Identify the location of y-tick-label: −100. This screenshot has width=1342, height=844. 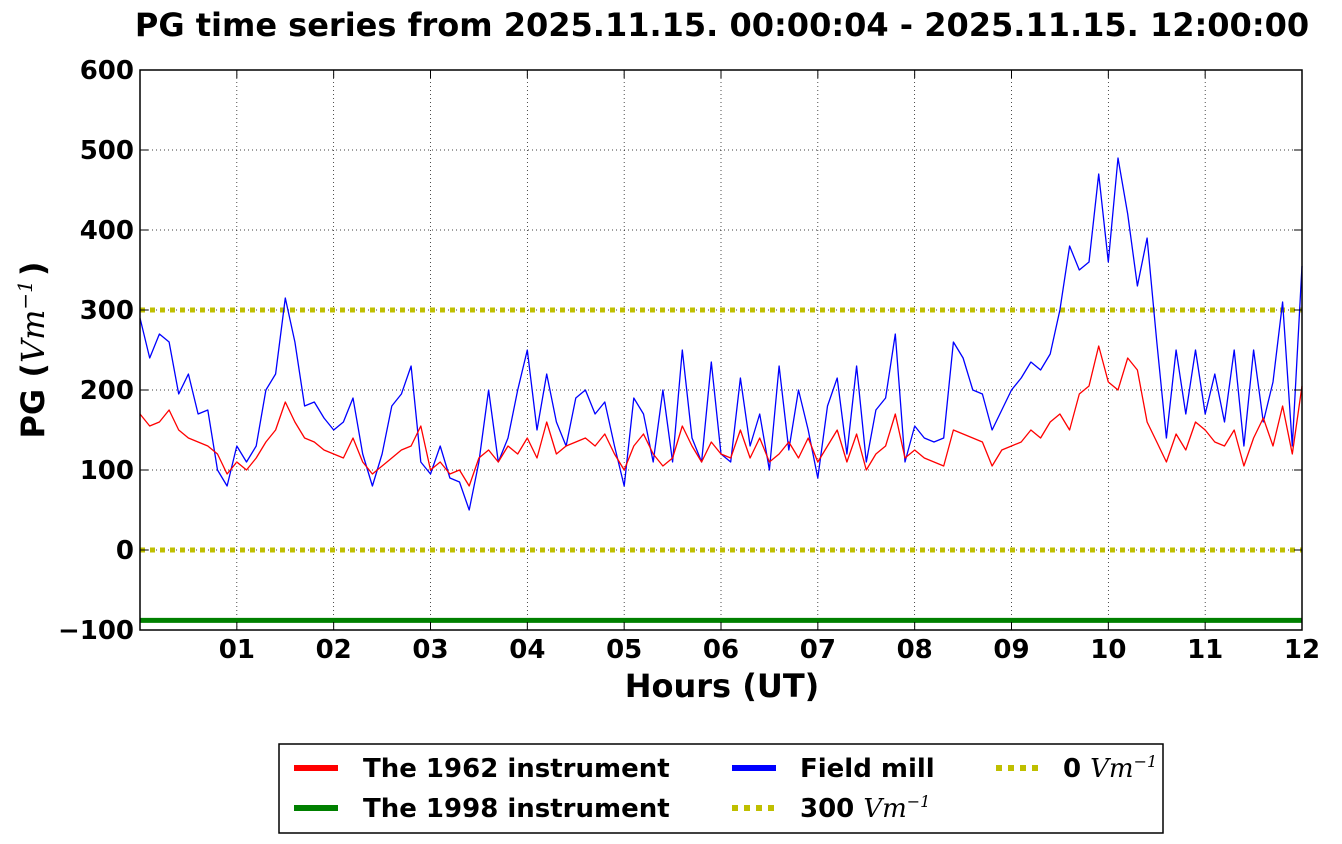
(96, 631).